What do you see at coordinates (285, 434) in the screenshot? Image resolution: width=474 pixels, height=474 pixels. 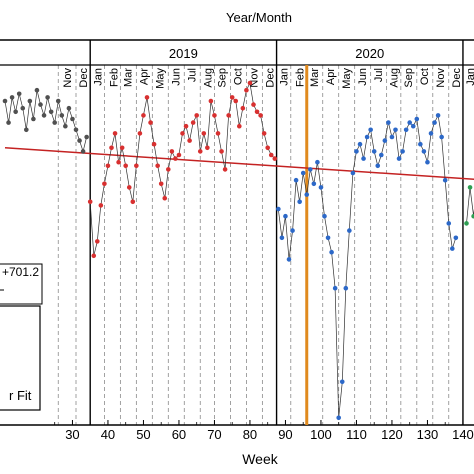 I see `x-tick-label: 90` at bounding box center [285, 434].